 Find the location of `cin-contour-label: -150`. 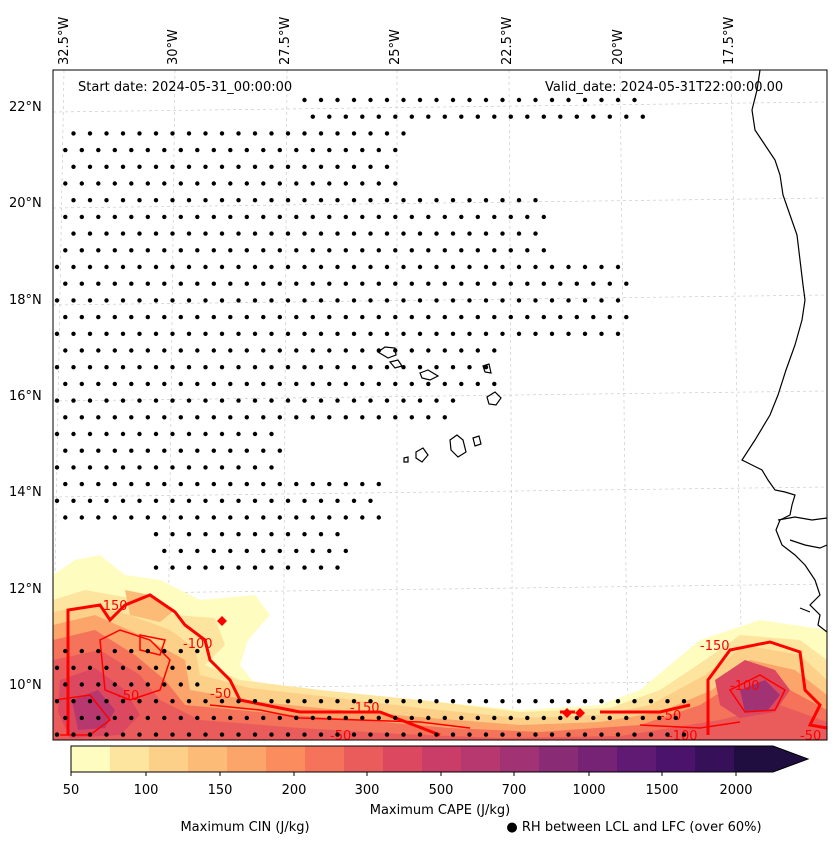

cin-contour-label: -150 is located at coordinates (113, 606).